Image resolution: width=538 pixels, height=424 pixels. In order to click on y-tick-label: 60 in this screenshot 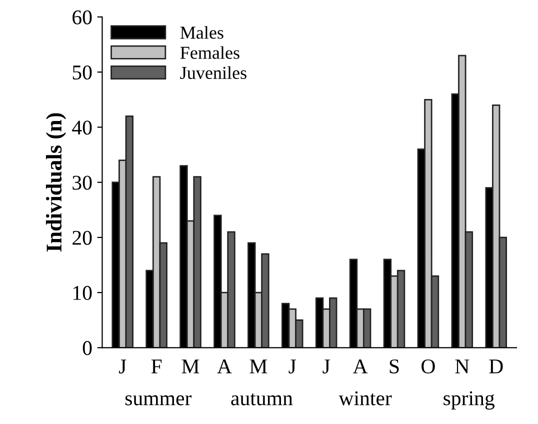, I will do `click(82, 17)`.